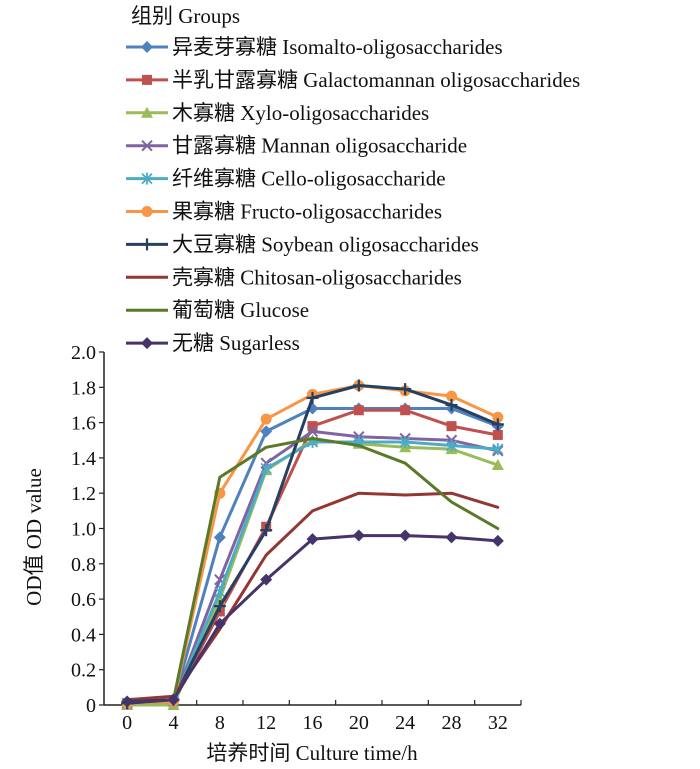  Describe the element at coordinates (313, 723) in the screenshot. I see `x-tick-label: 16` at that location.